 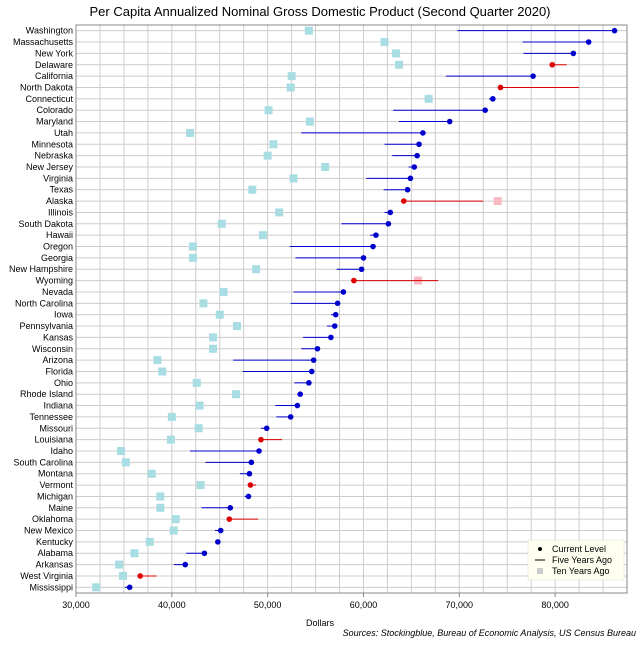 What do you see at coordinates (46, 394) in the screenshot?
I see `category-label: Rhode Island` at bounding box center [46, 394].